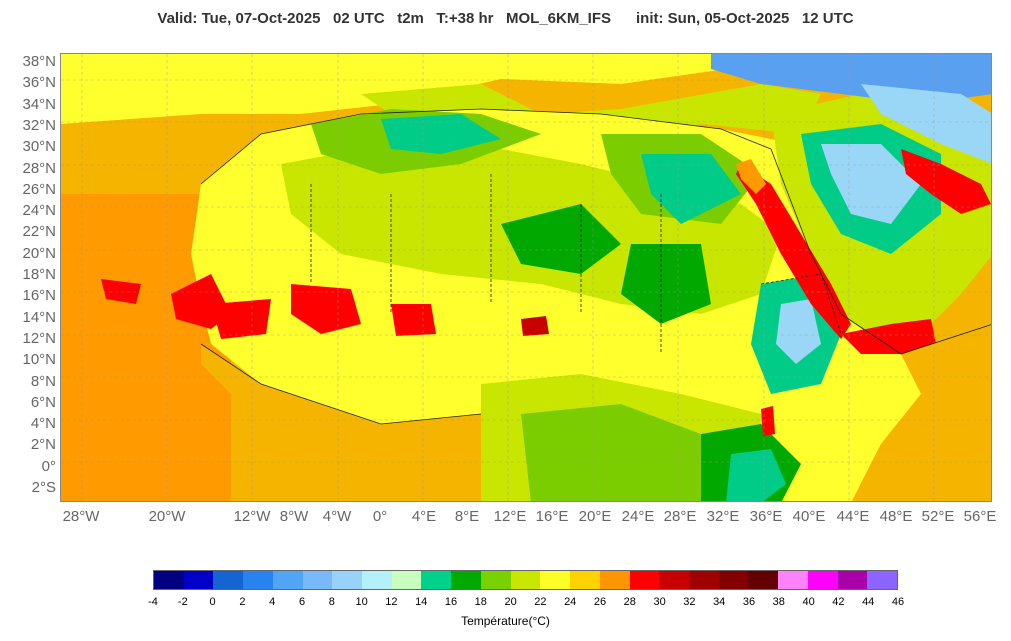 This screenshot has width=1011, height=641. I want to click on chad-hot, so click(535, 326).